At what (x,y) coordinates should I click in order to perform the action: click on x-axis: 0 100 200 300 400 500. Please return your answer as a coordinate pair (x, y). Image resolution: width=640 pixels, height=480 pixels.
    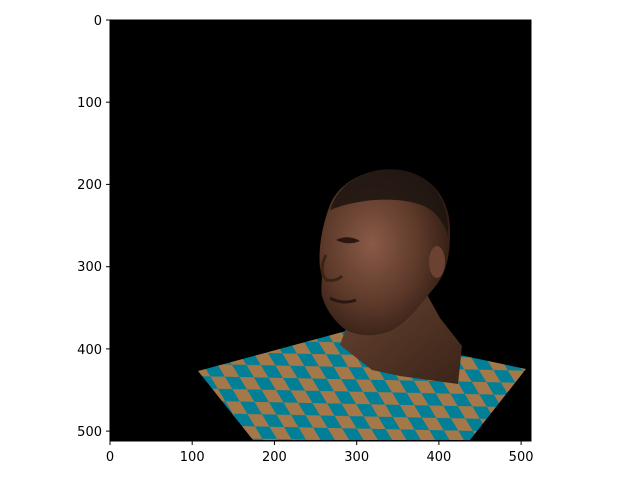
    Looking at the image, I should click on (320, 453).